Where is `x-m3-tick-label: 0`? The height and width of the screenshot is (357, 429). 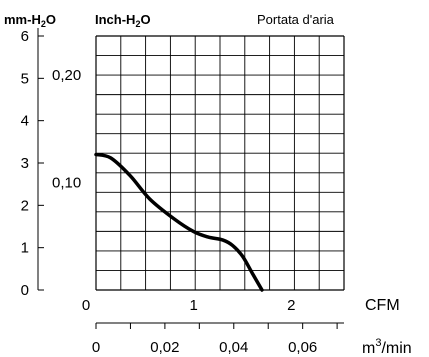
x-m3-tick-label: 0 is located at coordinates (96, 347).